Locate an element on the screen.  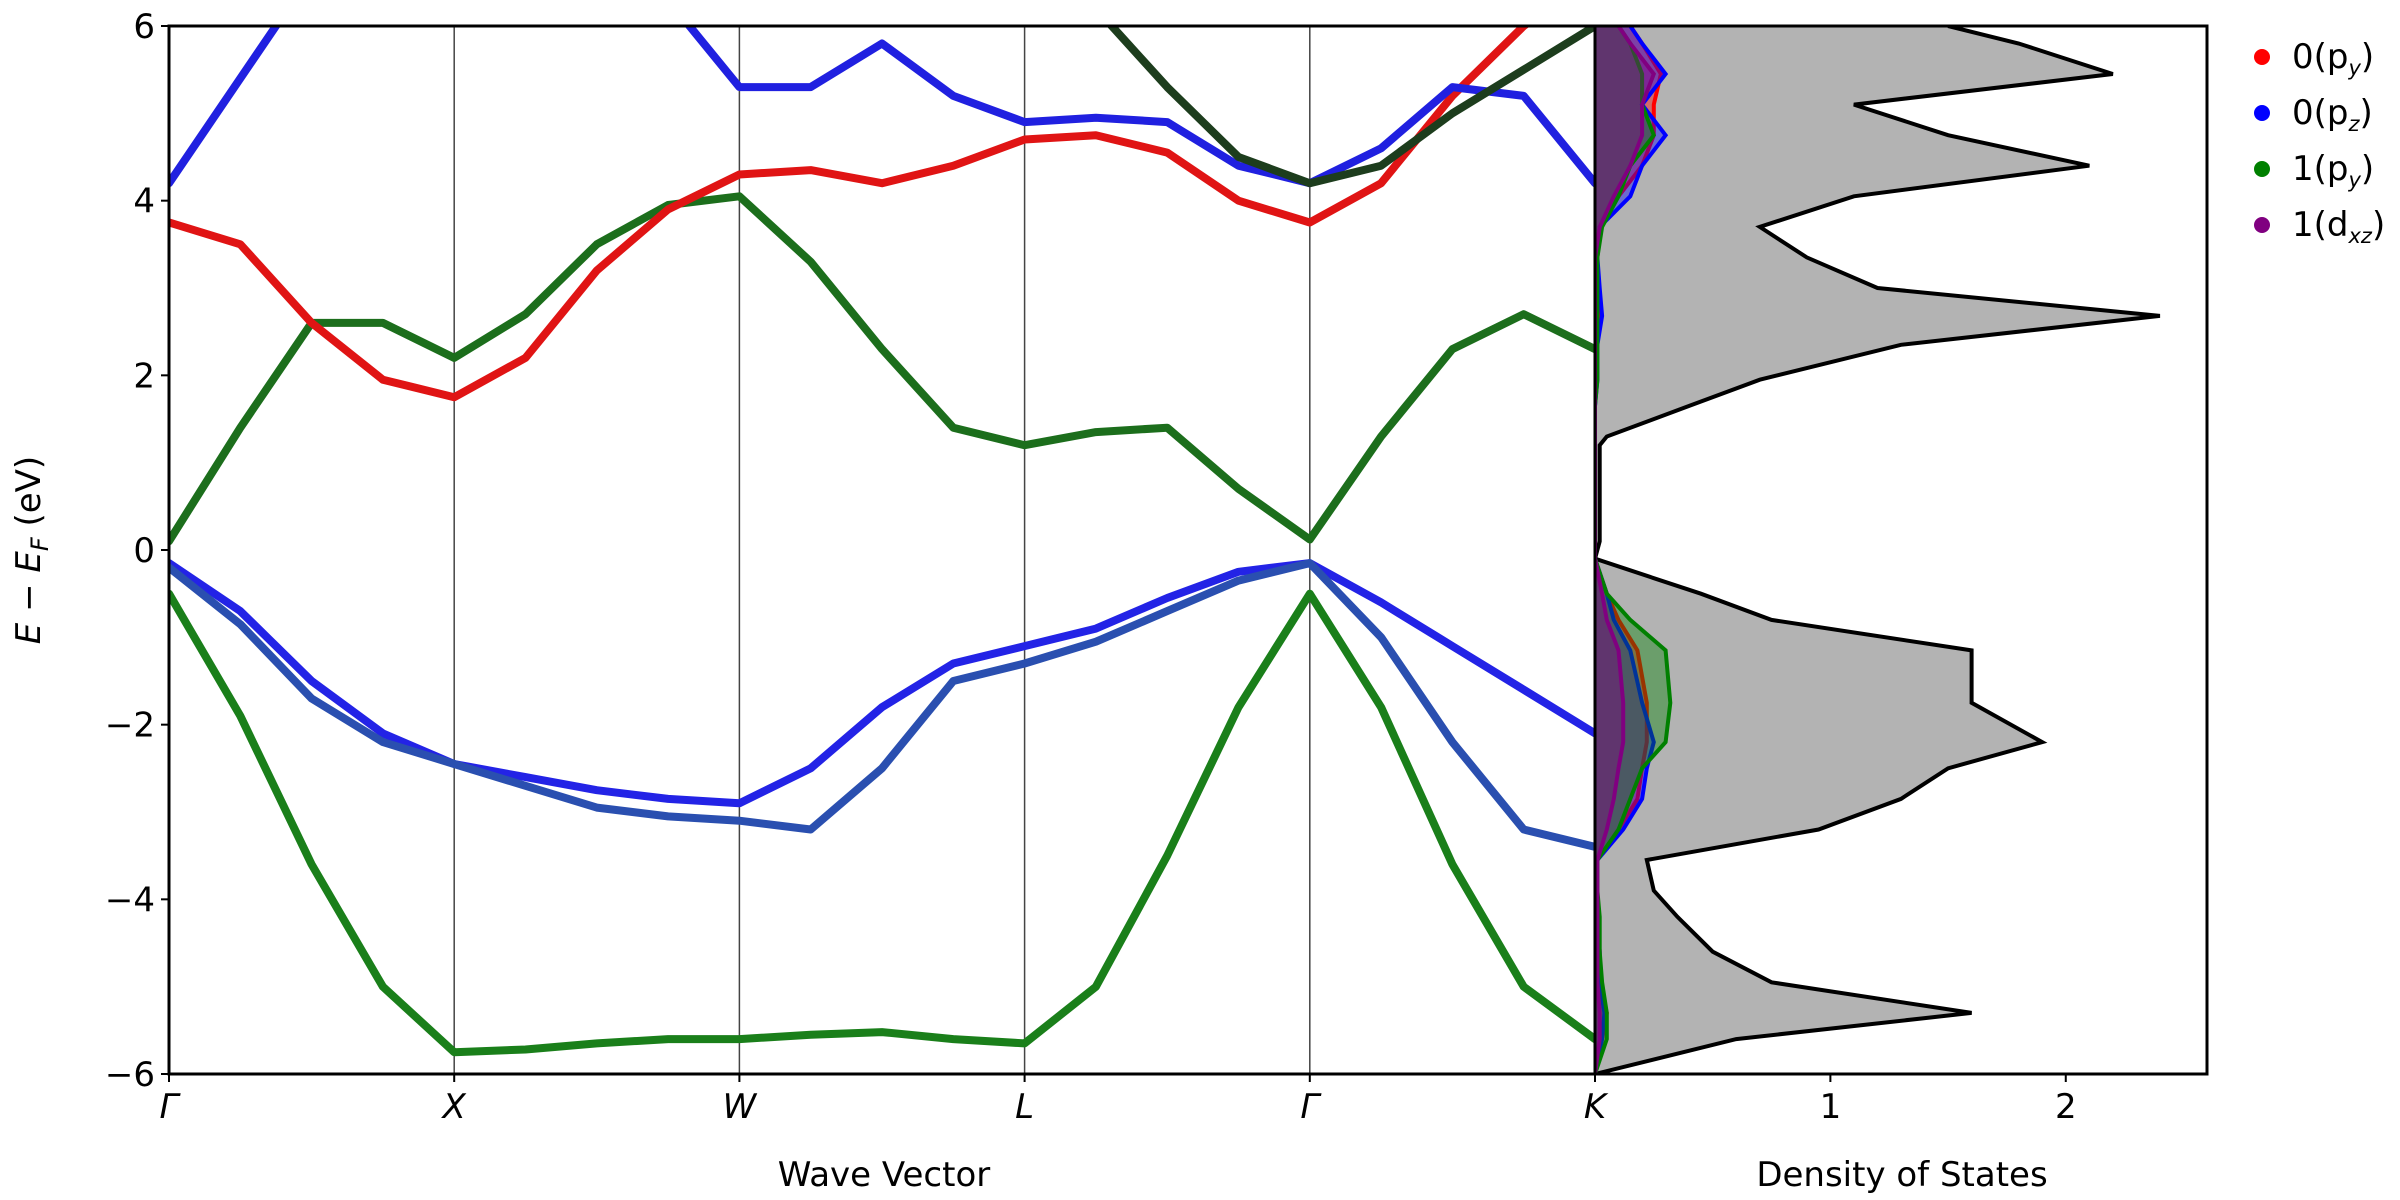
y-label-part: (eV) is located at coordinates (29, 497).